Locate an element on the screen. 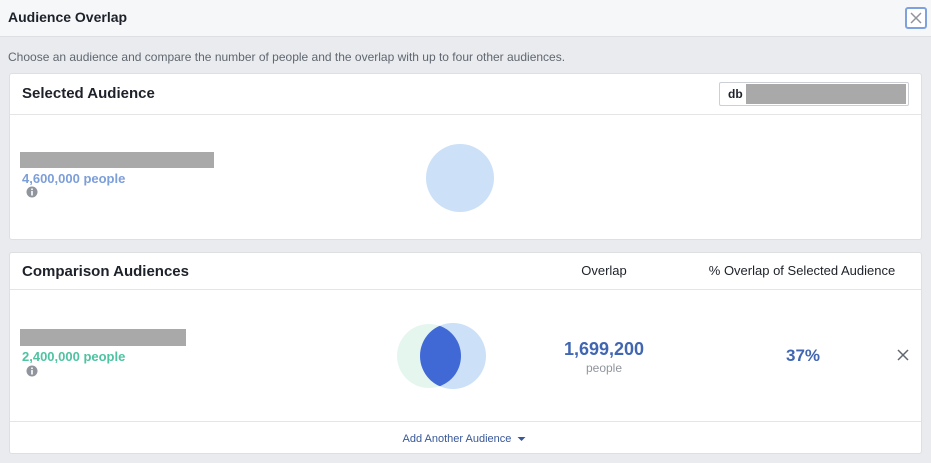 Image resolution: width=931 pixels, height=463 pixels. panel-title: Selected Audience is located at coordinates (88, 93).